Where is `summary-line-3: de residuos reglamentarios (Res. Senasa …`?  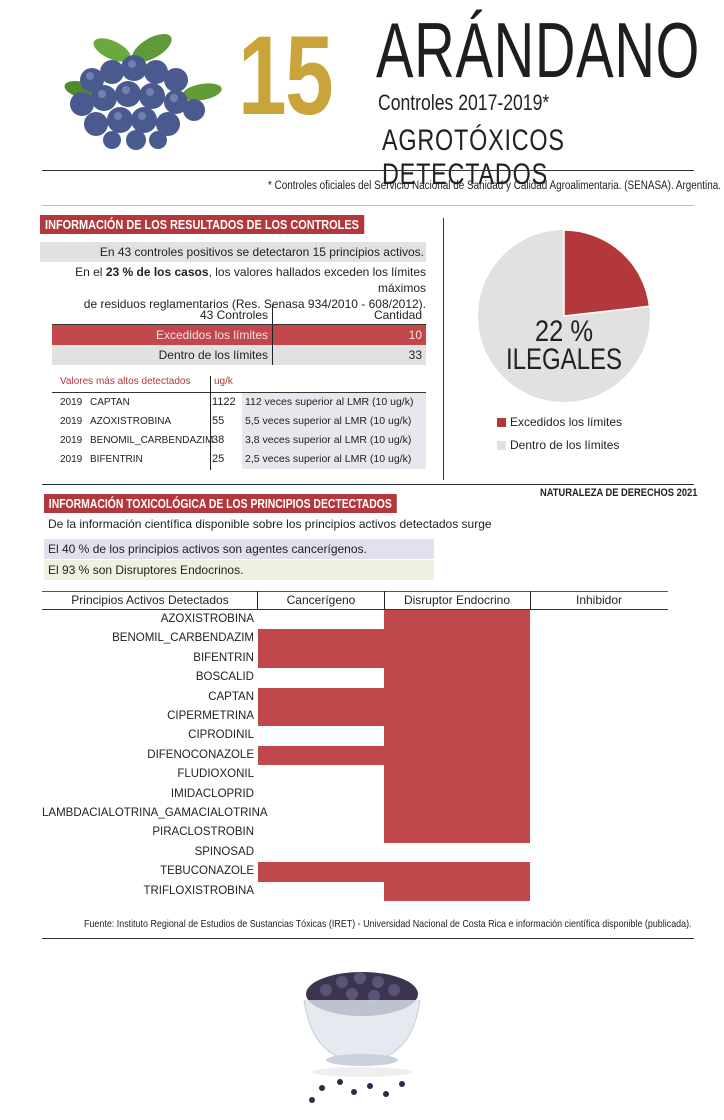
summary-line-3: de residuos reglamentarios (Res. Senasa … is located at coordinates (254, 304).